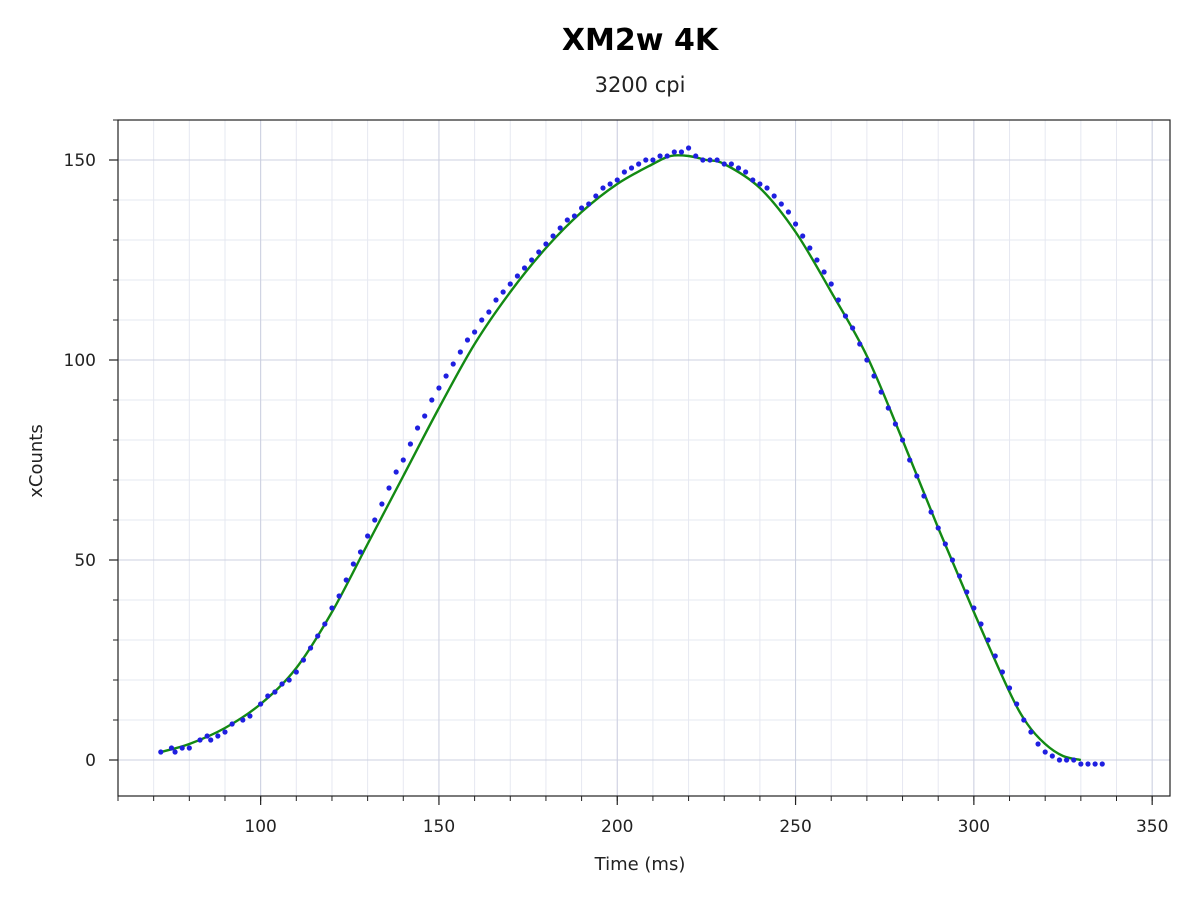  What do you see at coordinates (974, 827) in the screenshot?
I see `x-tick-label: 300` at bounding box center [974, 827].